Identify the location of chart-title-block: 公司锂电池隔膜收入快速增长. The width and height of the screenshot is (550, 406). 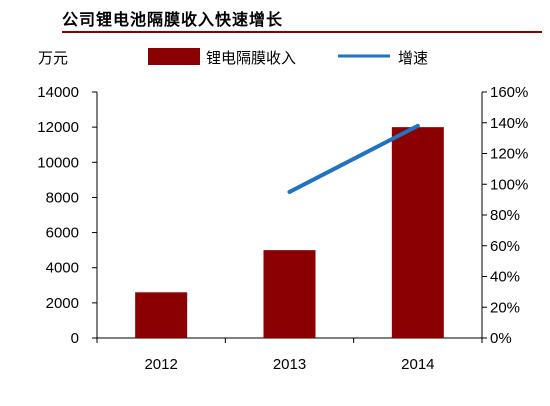
(275, 17).